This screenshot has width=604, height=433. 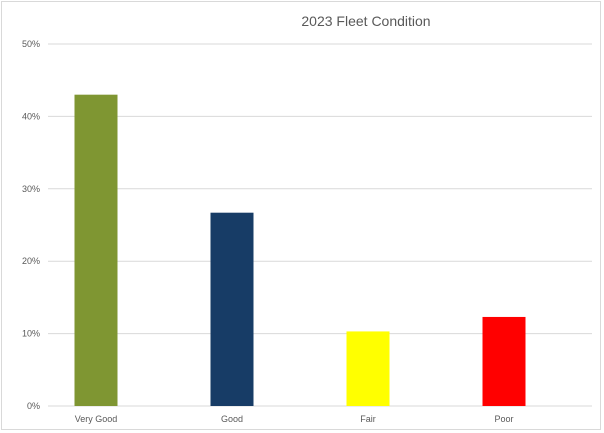 I want to click on y-tick-label: 30%, so click(x=31, y=189).